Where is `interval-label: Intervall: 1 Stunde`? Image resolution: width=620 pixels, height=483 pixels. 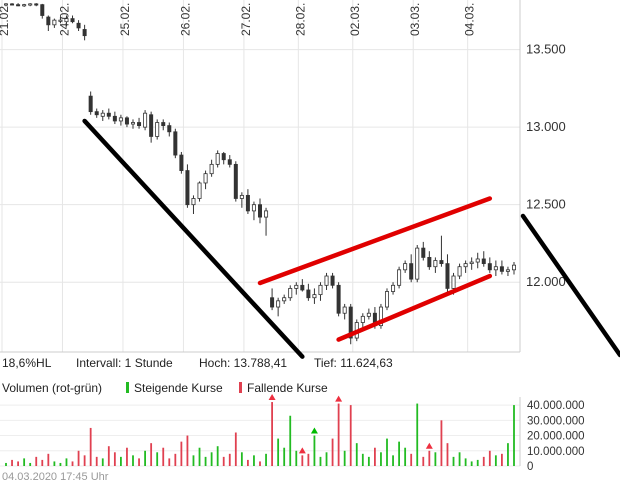 interval-label: Intervall: 1 Stunde is located at coordinates (124, 363).